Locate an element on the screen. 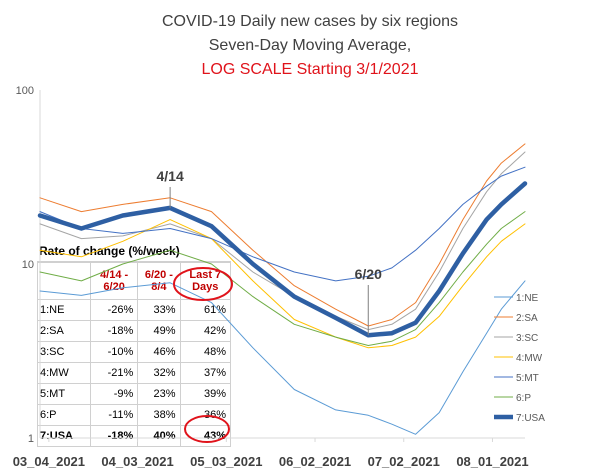 Image resolution: width=609 pixels, height=473 pixels. table-header-region is located at coordinates (64, 281).